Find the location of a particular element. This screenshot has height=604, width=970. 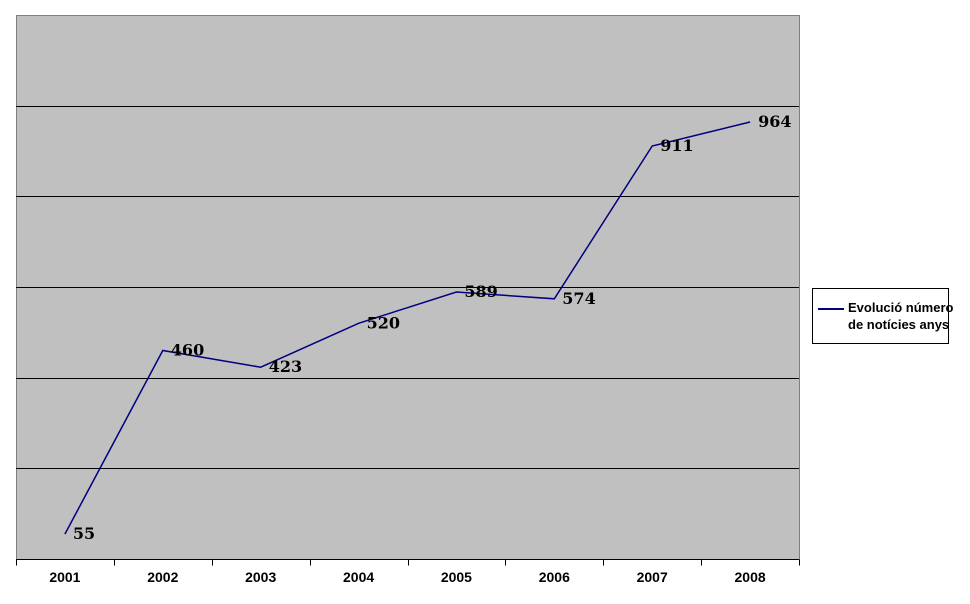

legend-line-sample-icon is located at coordinates (831, 309).